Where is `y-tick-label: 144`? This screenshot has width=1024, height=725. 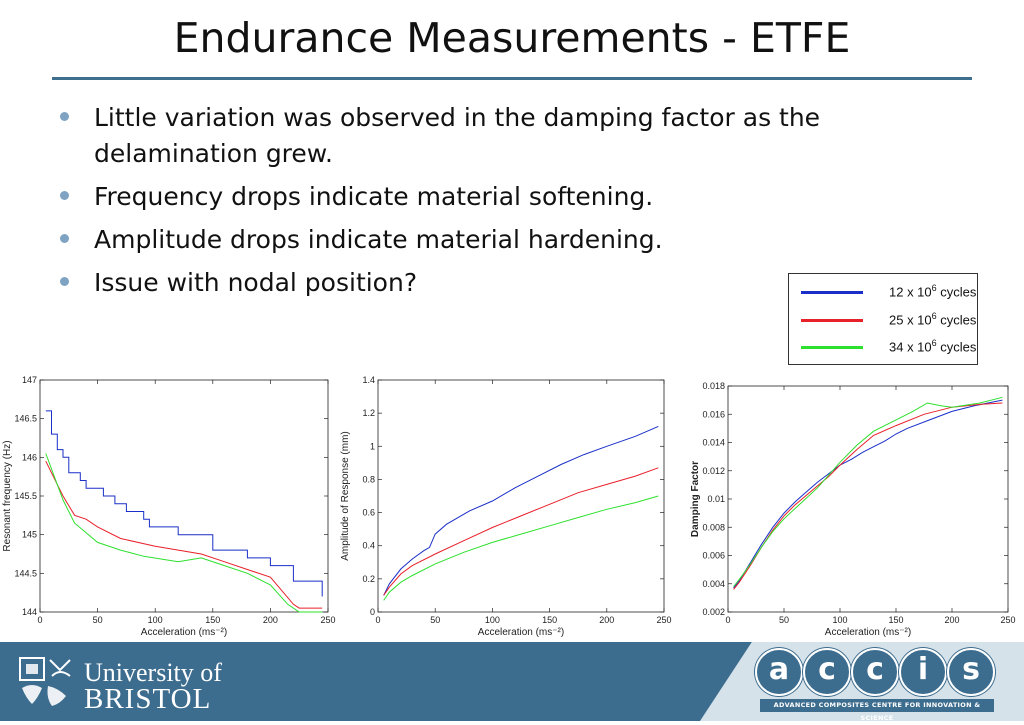
y-tick-label: 144 is located at coordinates (29, 612).